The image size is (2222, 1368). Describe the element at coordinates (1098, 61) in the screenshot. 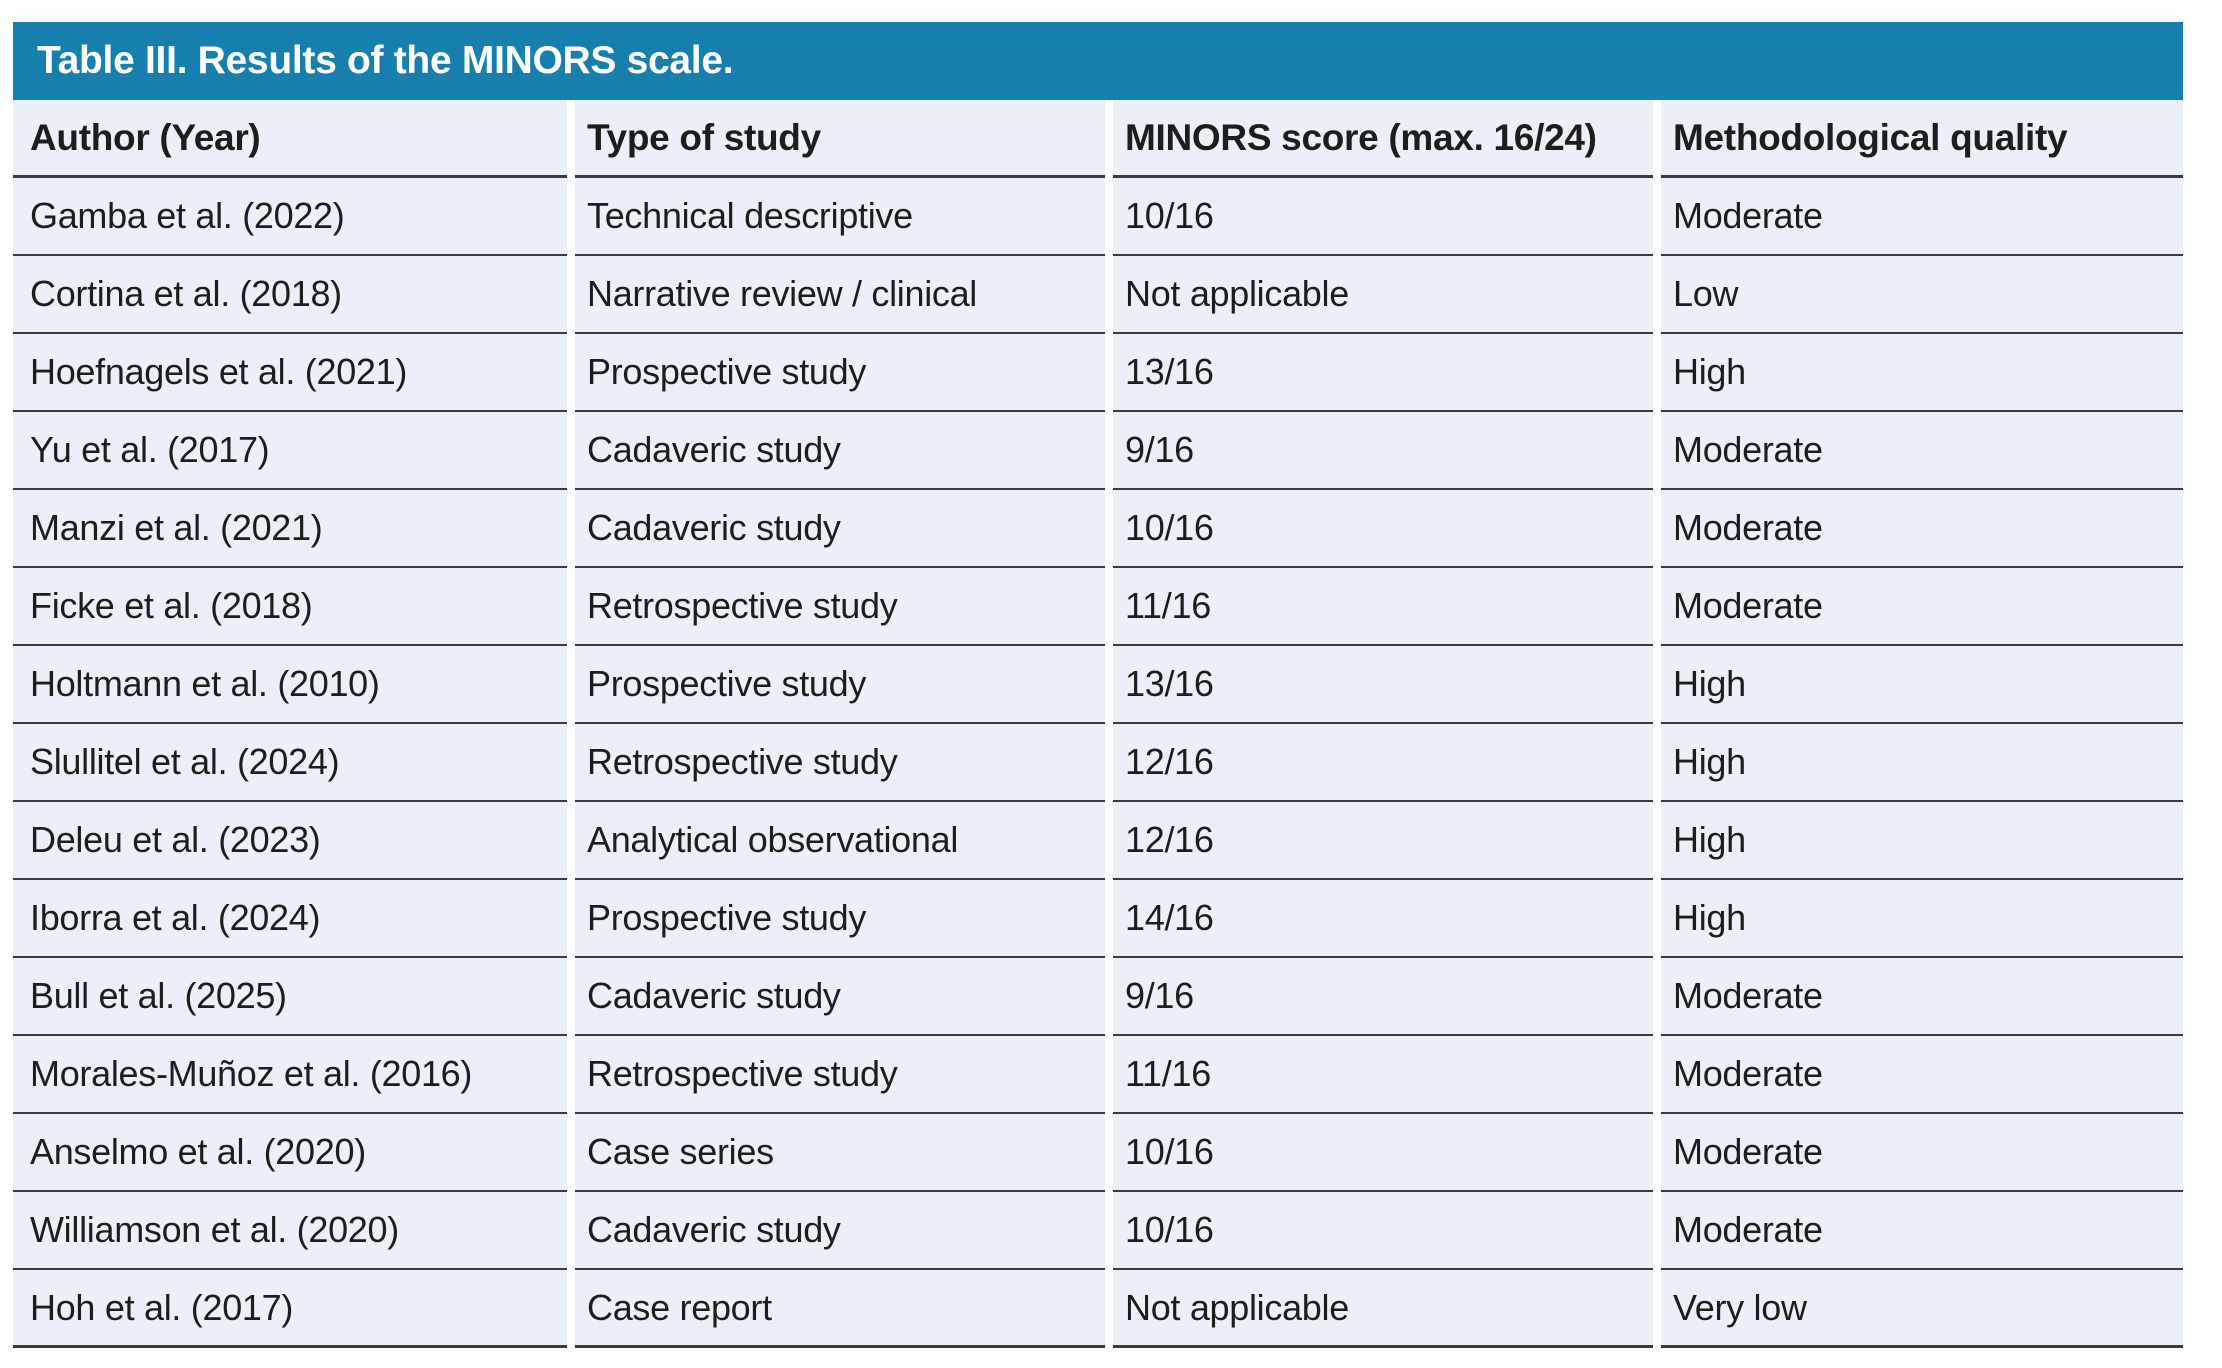

I see `table-title-bar: Table III. Results of the MINORS scale.` at that location.